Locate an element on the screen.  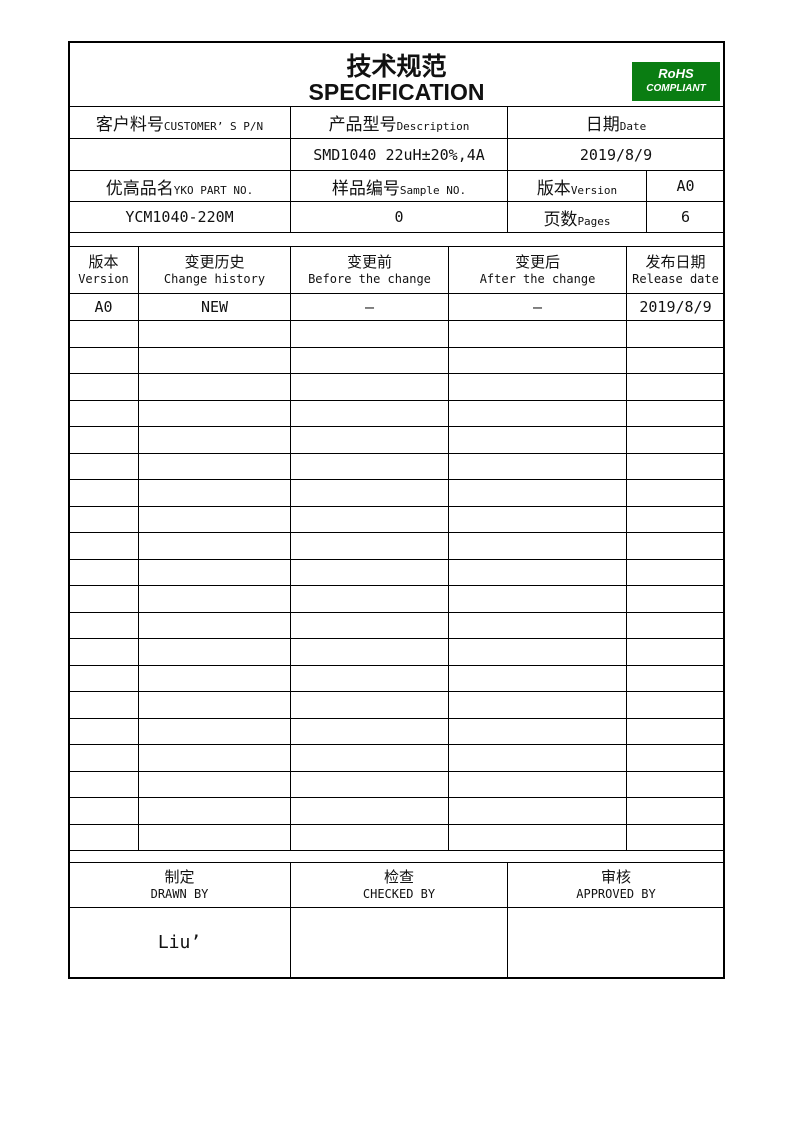
rohs-badge: RoHS COMPLIANT is located at coordinates (676, 81).